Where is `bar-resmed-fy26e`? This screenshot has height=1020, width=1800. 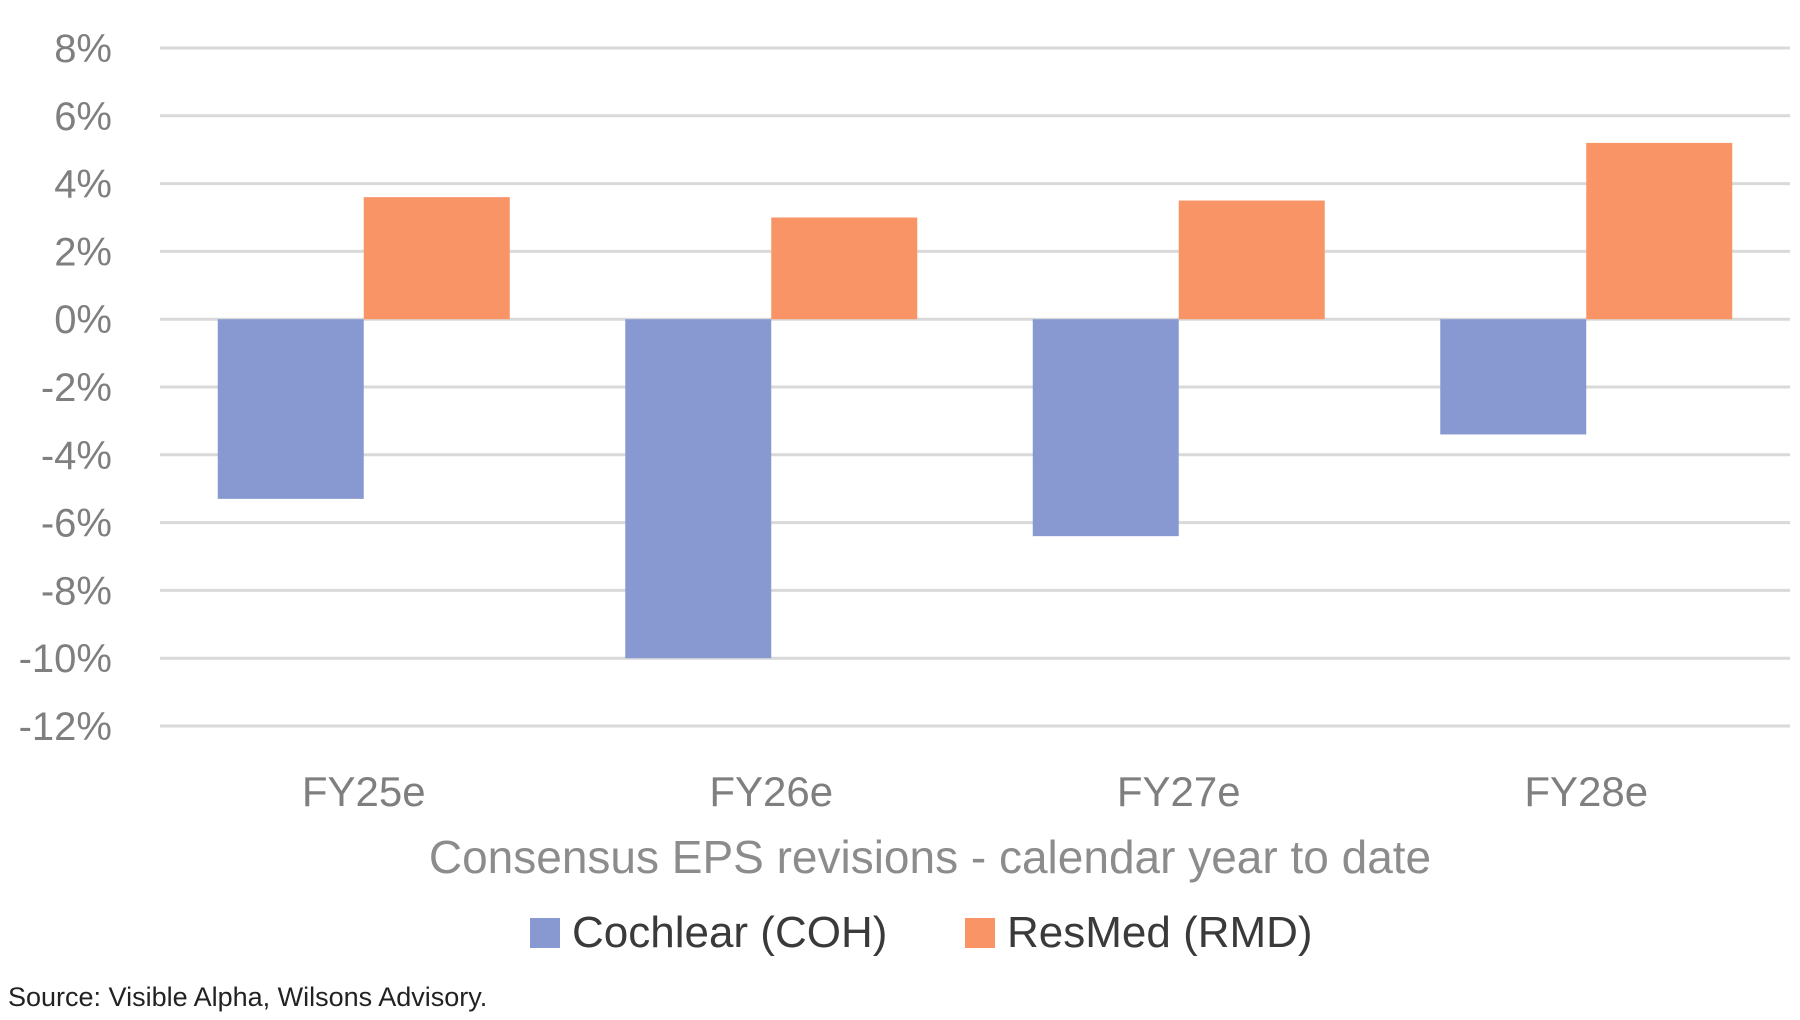 bar-resmed-fy26e is located at coordinates (844, 268).